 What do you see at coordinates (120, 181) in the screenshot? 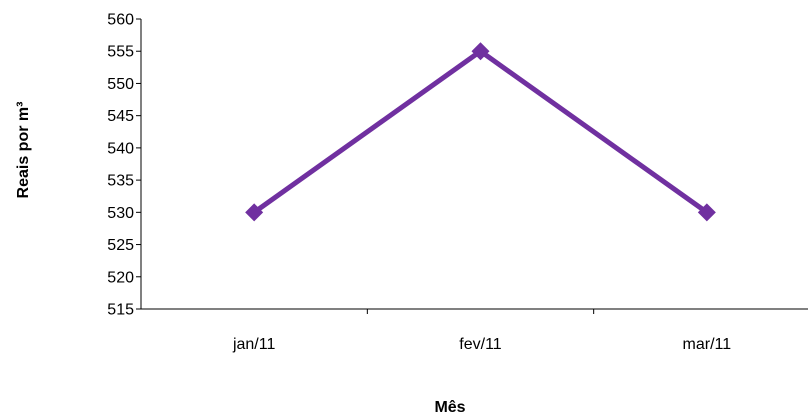
I see `y-tick-label: 535` at bounding box center [120, 181].